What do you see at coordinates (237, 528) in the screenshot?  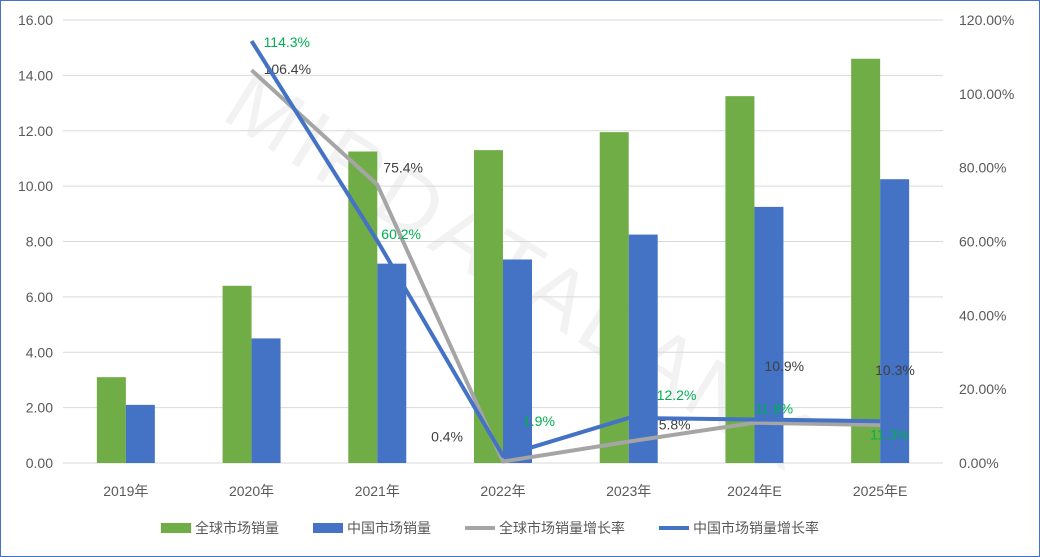 I see `legend-label: 全球市场销量` at bounding box center [237, 528].